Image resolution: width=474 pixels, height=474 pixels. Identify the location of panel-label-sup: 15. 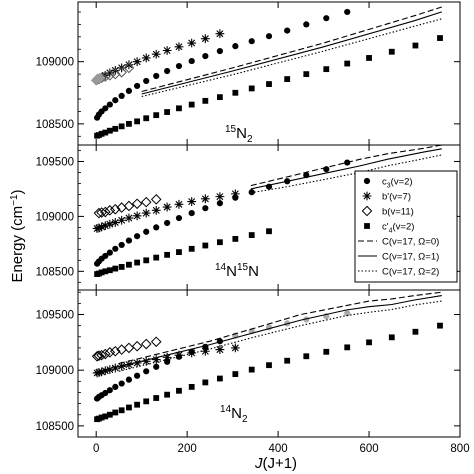
(231, 129).